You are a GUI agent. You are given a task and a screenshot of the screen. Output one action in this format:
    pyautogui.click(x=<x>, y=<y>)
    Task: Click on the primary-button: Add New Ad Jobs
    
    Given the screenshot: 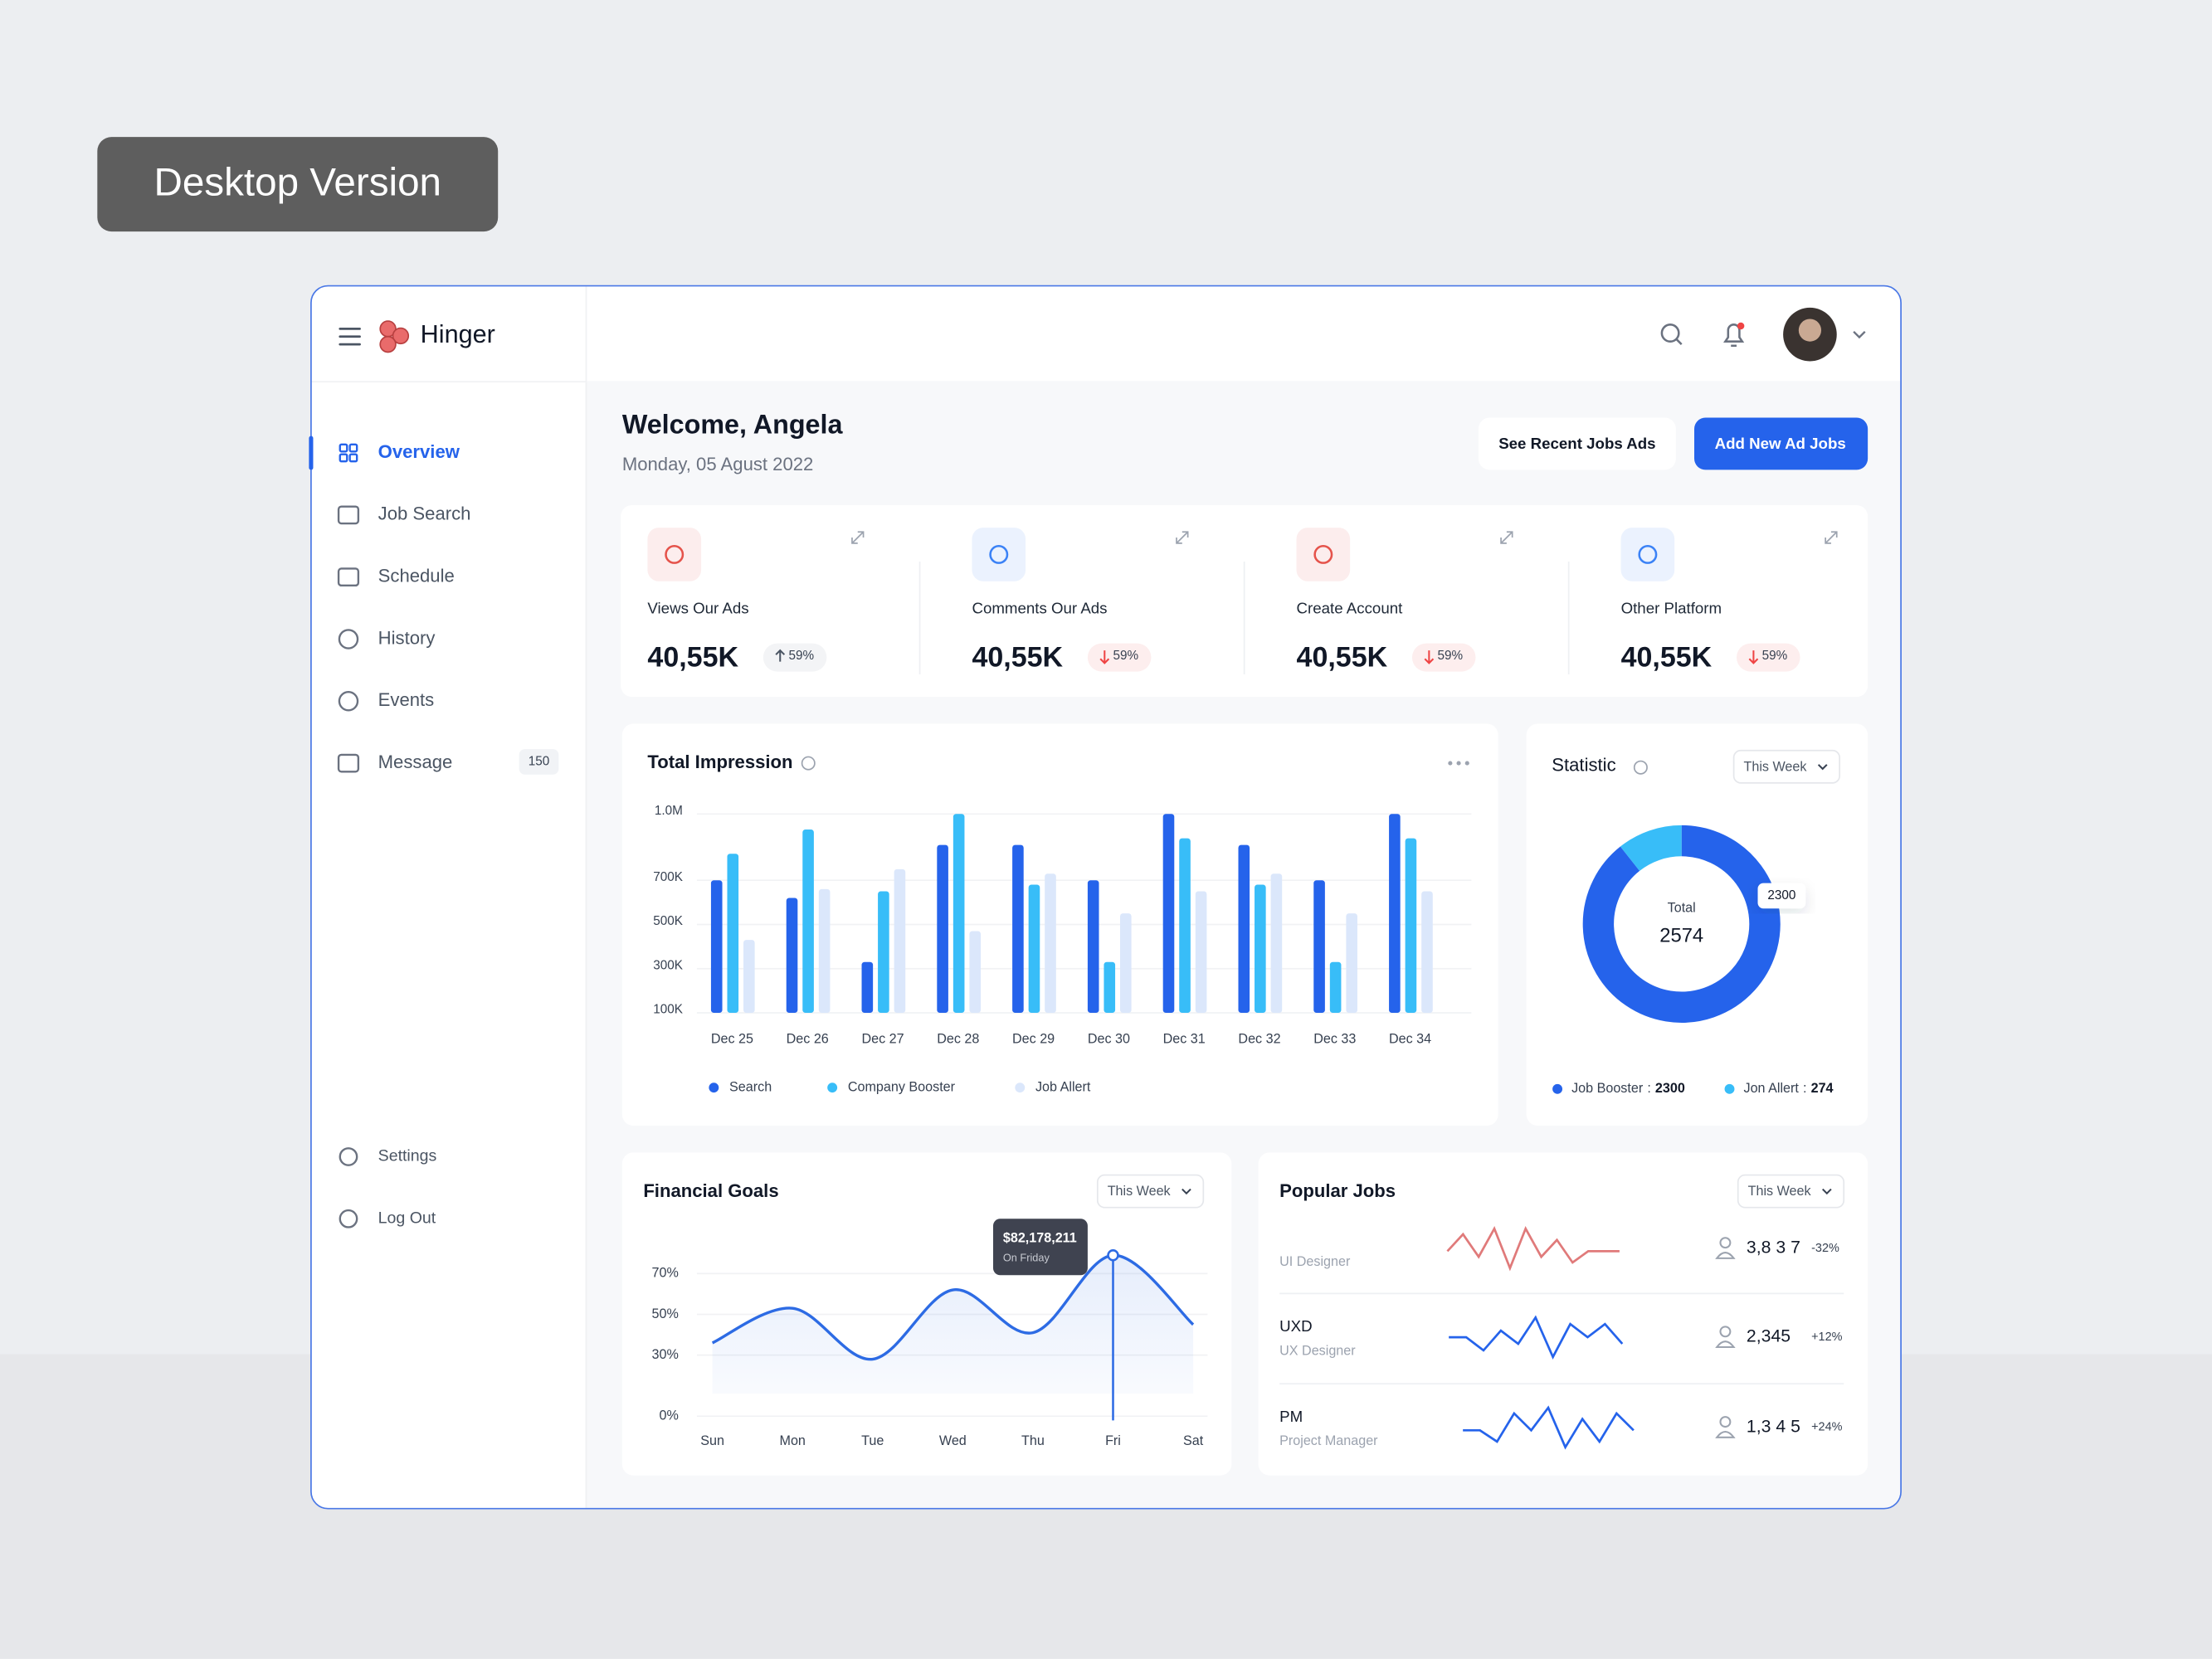 What is the action you would take?
    pyautogui.click(x=1781, y=443)
    